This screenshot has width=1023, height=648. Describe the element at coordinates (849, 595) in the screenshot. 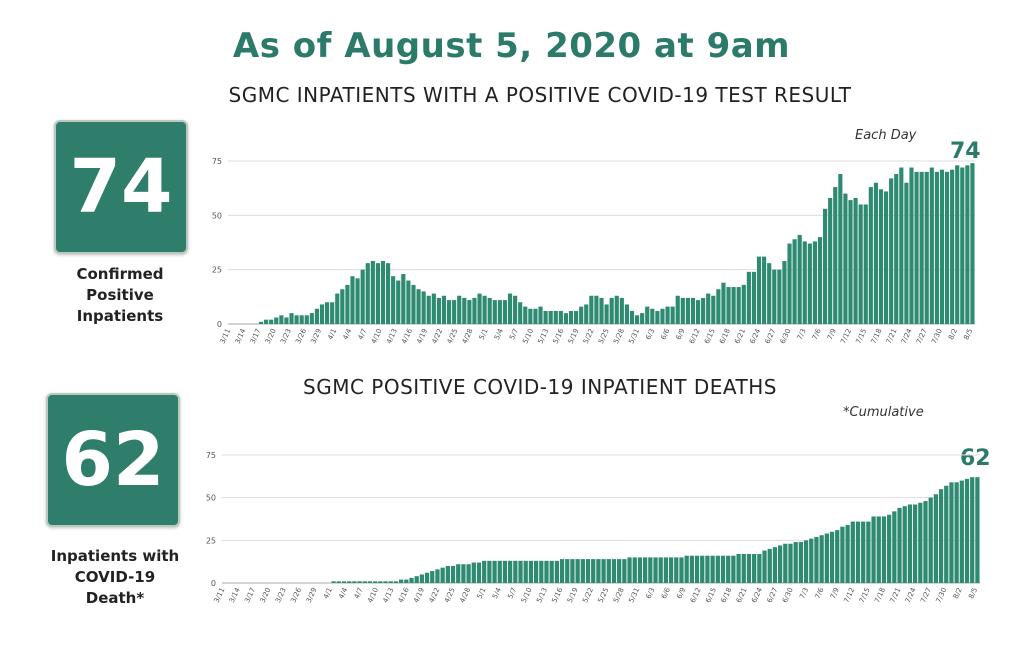

I see `chart2-xtick-label: 7/12` at that location.